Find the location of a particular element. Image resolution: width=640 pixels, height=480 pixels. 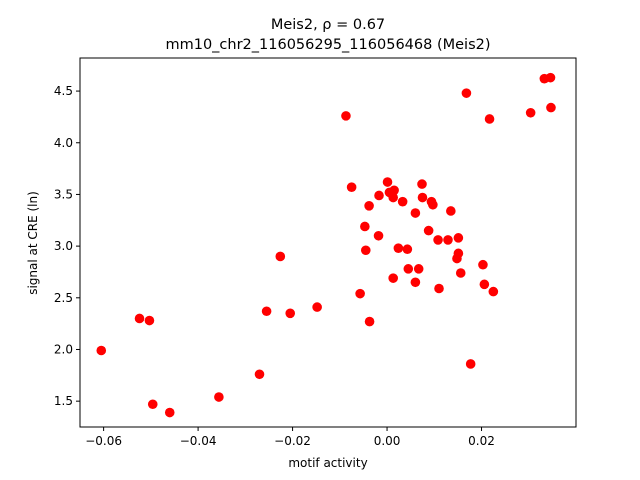

x-tick-label: −0.06 is located at coordinates (103, 441).